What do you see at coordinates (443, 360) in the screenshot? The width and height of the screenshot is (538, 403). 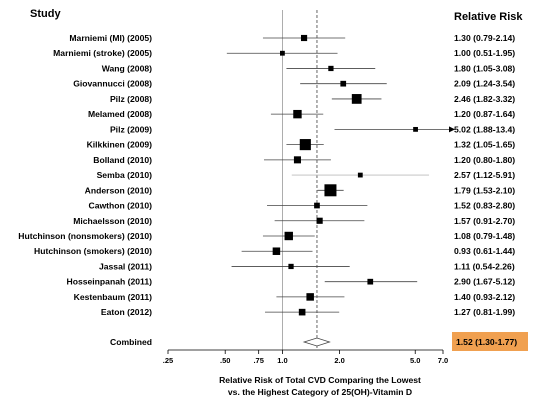 I see `x-tick-label: 7.0` at bounding box center [443, 360].